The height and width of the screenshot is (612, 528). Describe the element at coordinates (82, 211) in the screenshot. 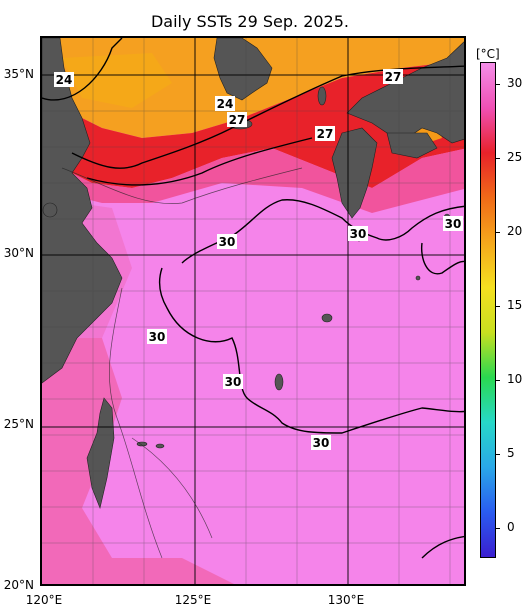

I see `land-china` at that location.